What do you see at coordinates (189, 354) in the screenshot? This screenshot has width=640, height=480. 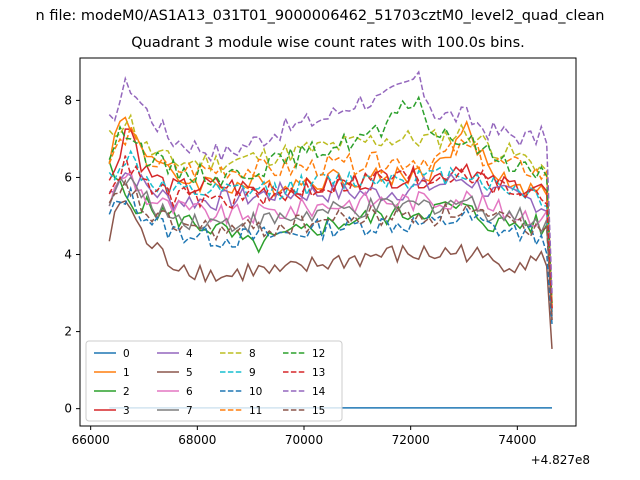 I see `legend-label-4: 4` at bounding box center [189, 354].